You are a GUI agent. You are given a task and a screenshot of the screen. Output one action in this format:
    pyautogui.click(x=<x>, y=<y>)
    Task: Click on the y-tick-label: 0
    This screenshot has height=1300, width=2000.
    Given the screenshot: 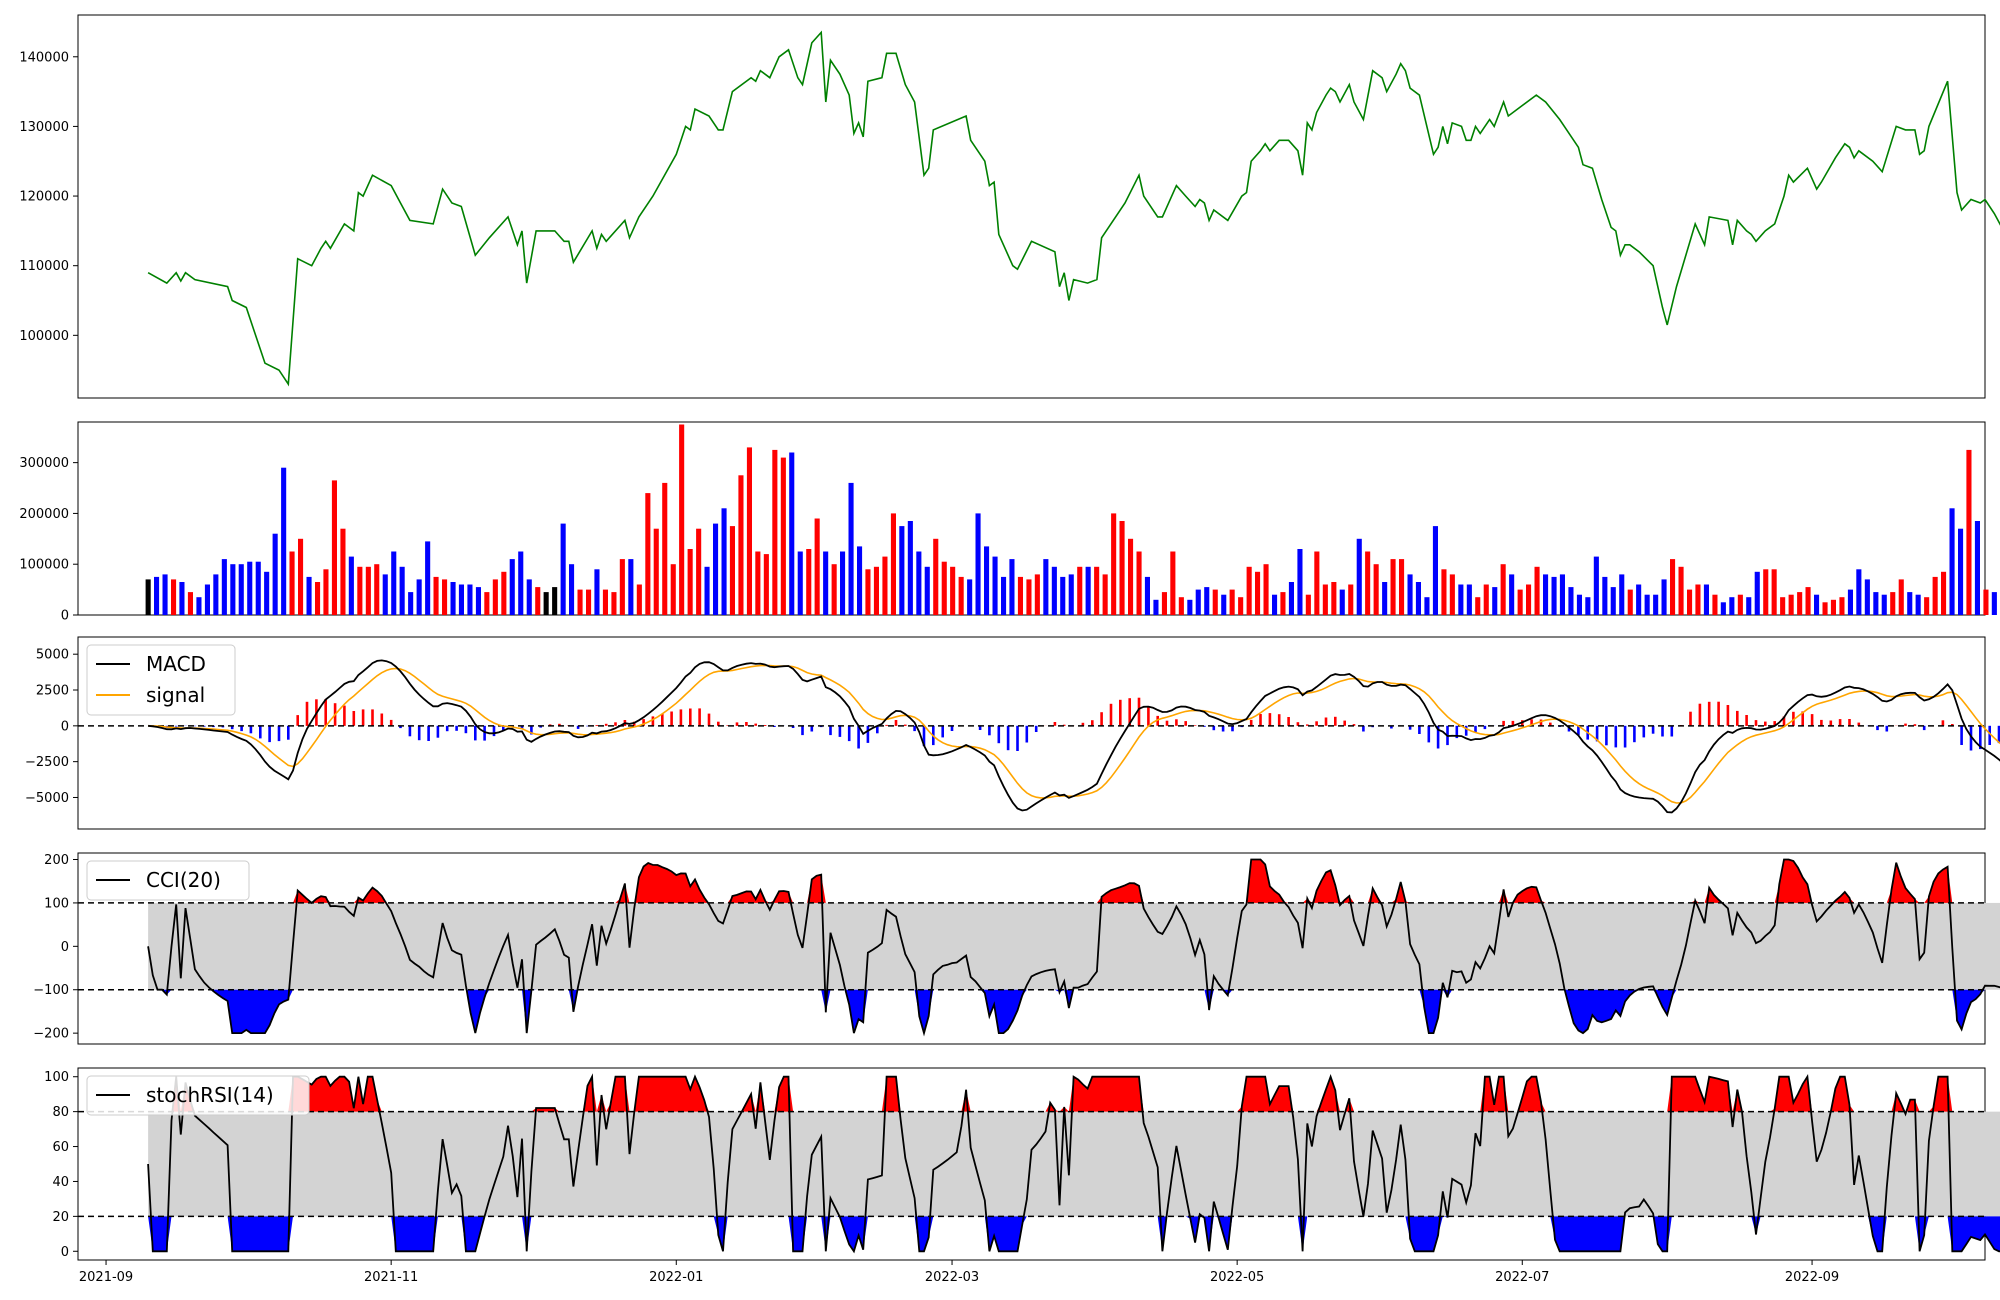 What is the action you would take?
    pyautogui.click(x=65, y=616)
    